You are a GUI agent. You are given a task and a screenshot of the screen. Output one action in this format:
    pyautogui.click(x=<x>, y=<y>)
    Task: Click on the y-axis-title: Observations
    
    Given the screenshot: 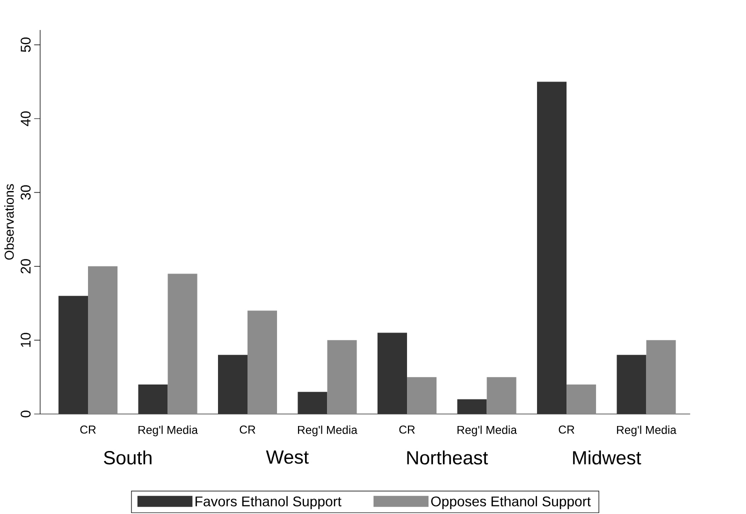 What is the action you would take?
    pyautogui.click(x=9, y=222)
    